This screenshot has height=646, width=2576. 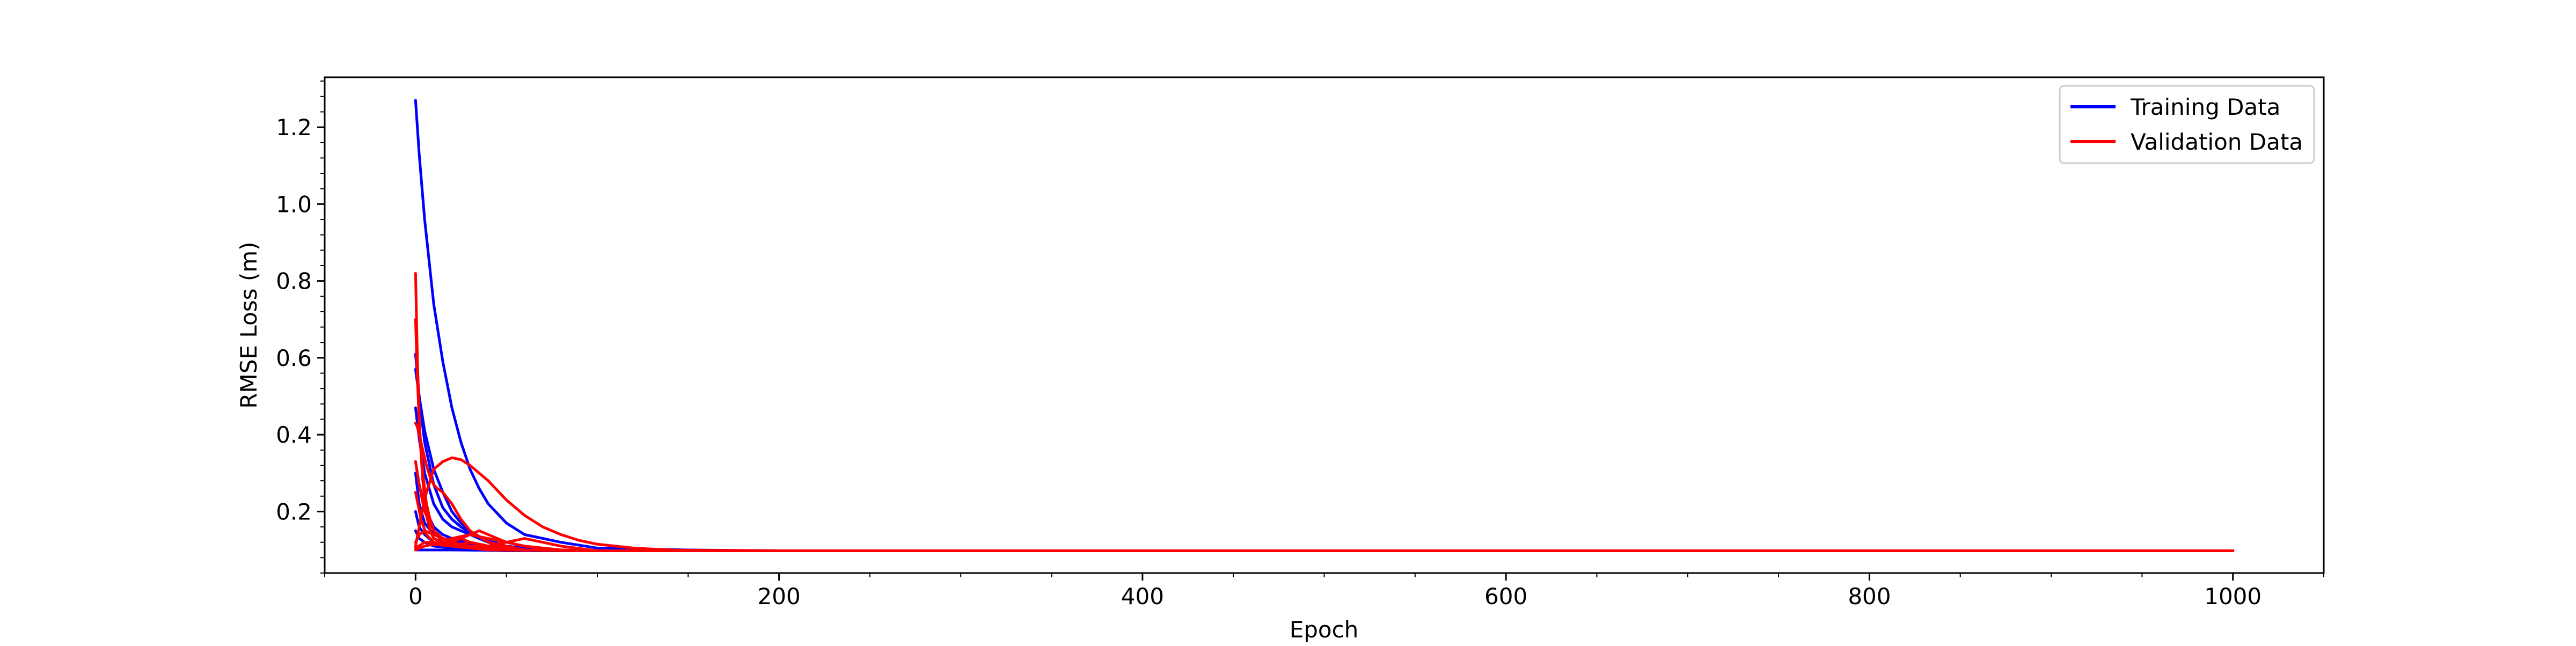 What do you see at coordinates (1324, 630) in the screenshot?
I see `x-axis-label: Epoch` at bounding box center [1324, 630].